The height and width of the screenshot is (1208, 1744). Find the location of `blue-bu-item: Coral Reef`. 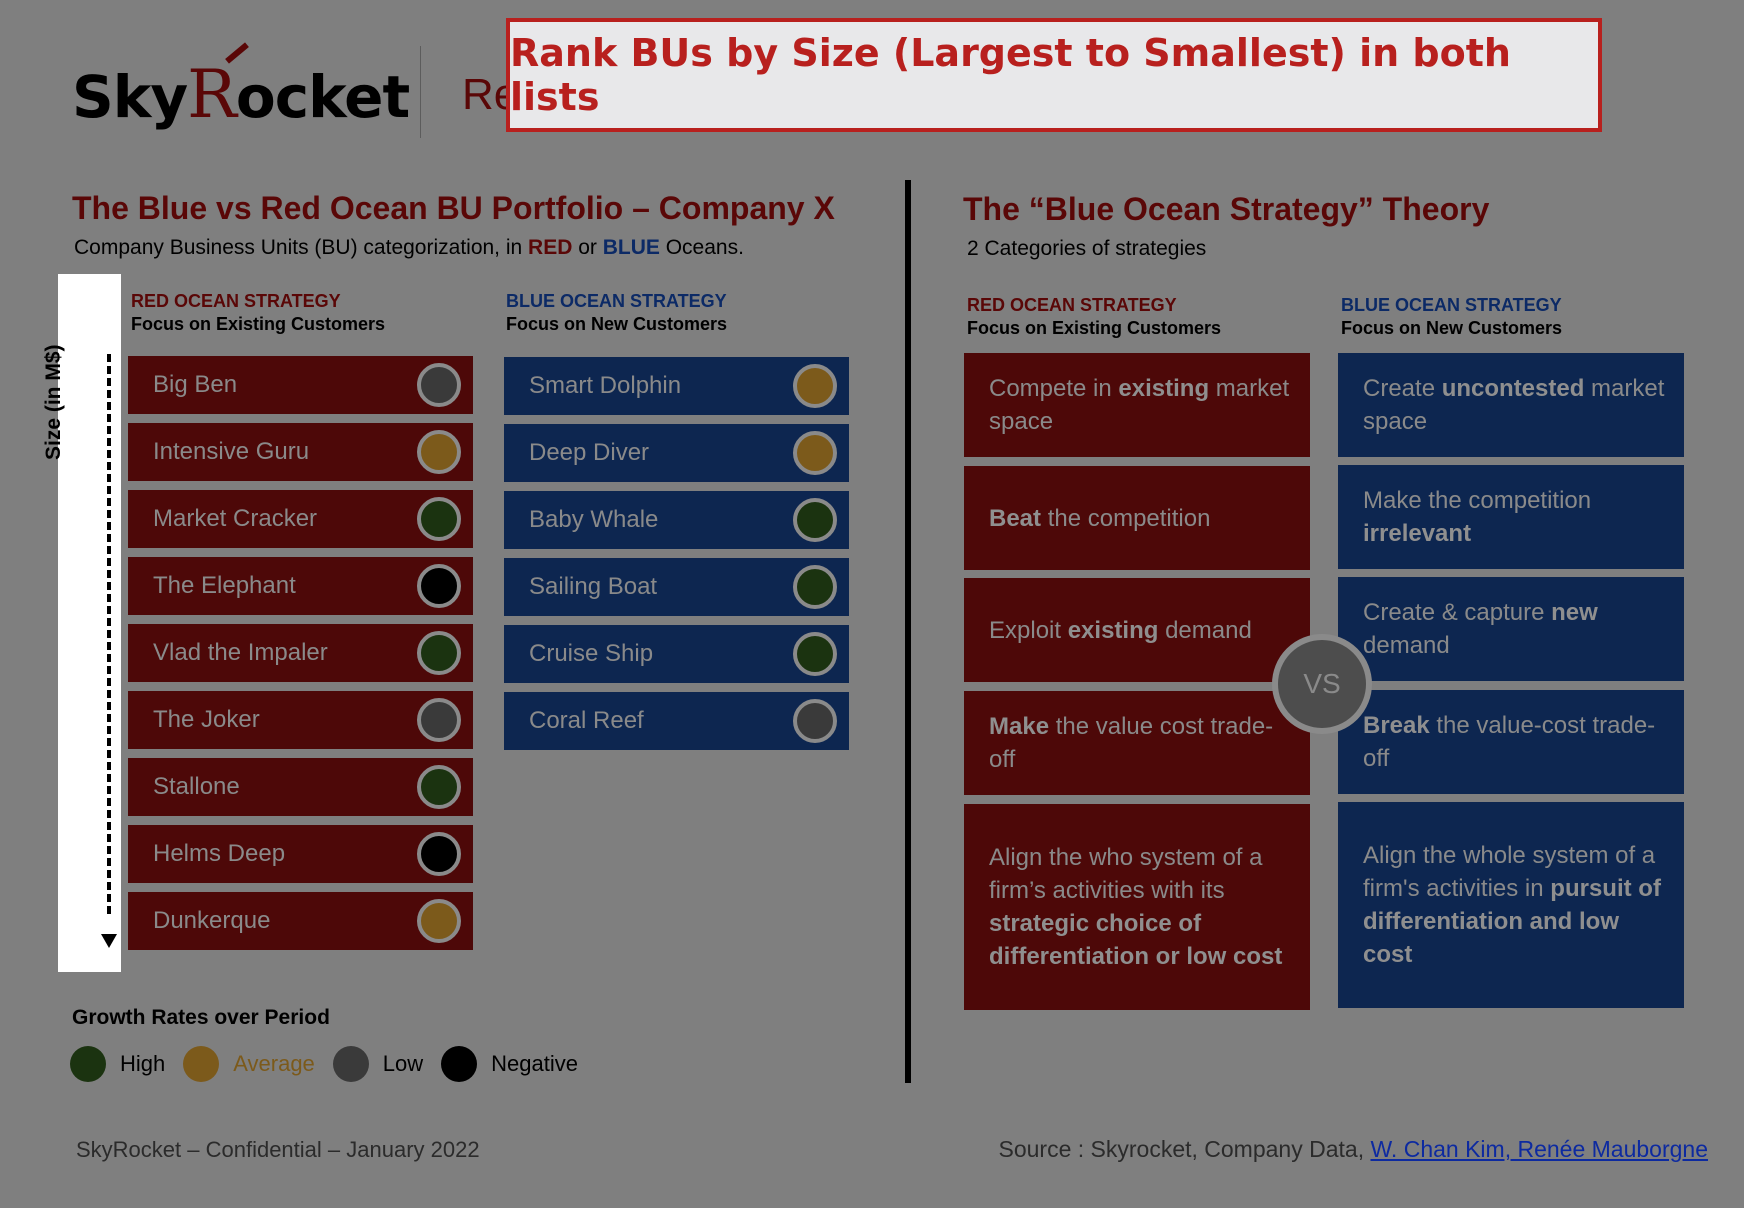

blue-bu-item: Coral Reef is located at coordinates (676, 721).